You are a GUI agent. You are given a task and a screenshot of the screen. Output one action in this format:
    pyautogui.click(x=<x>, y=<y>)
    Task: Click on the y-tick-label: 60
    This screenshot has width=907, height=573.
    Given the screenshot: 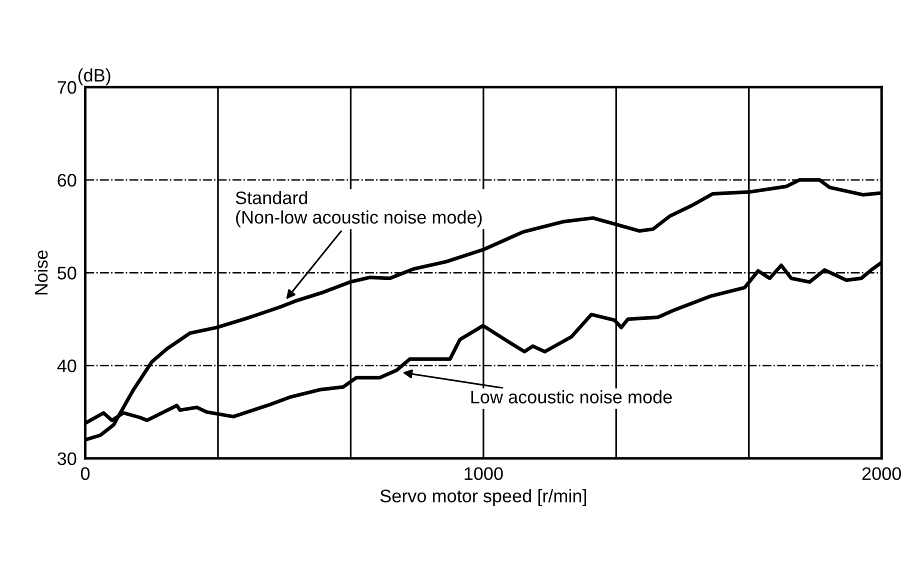 What is the action you would take?
    pyautogui.click(x=67, y=180)
    